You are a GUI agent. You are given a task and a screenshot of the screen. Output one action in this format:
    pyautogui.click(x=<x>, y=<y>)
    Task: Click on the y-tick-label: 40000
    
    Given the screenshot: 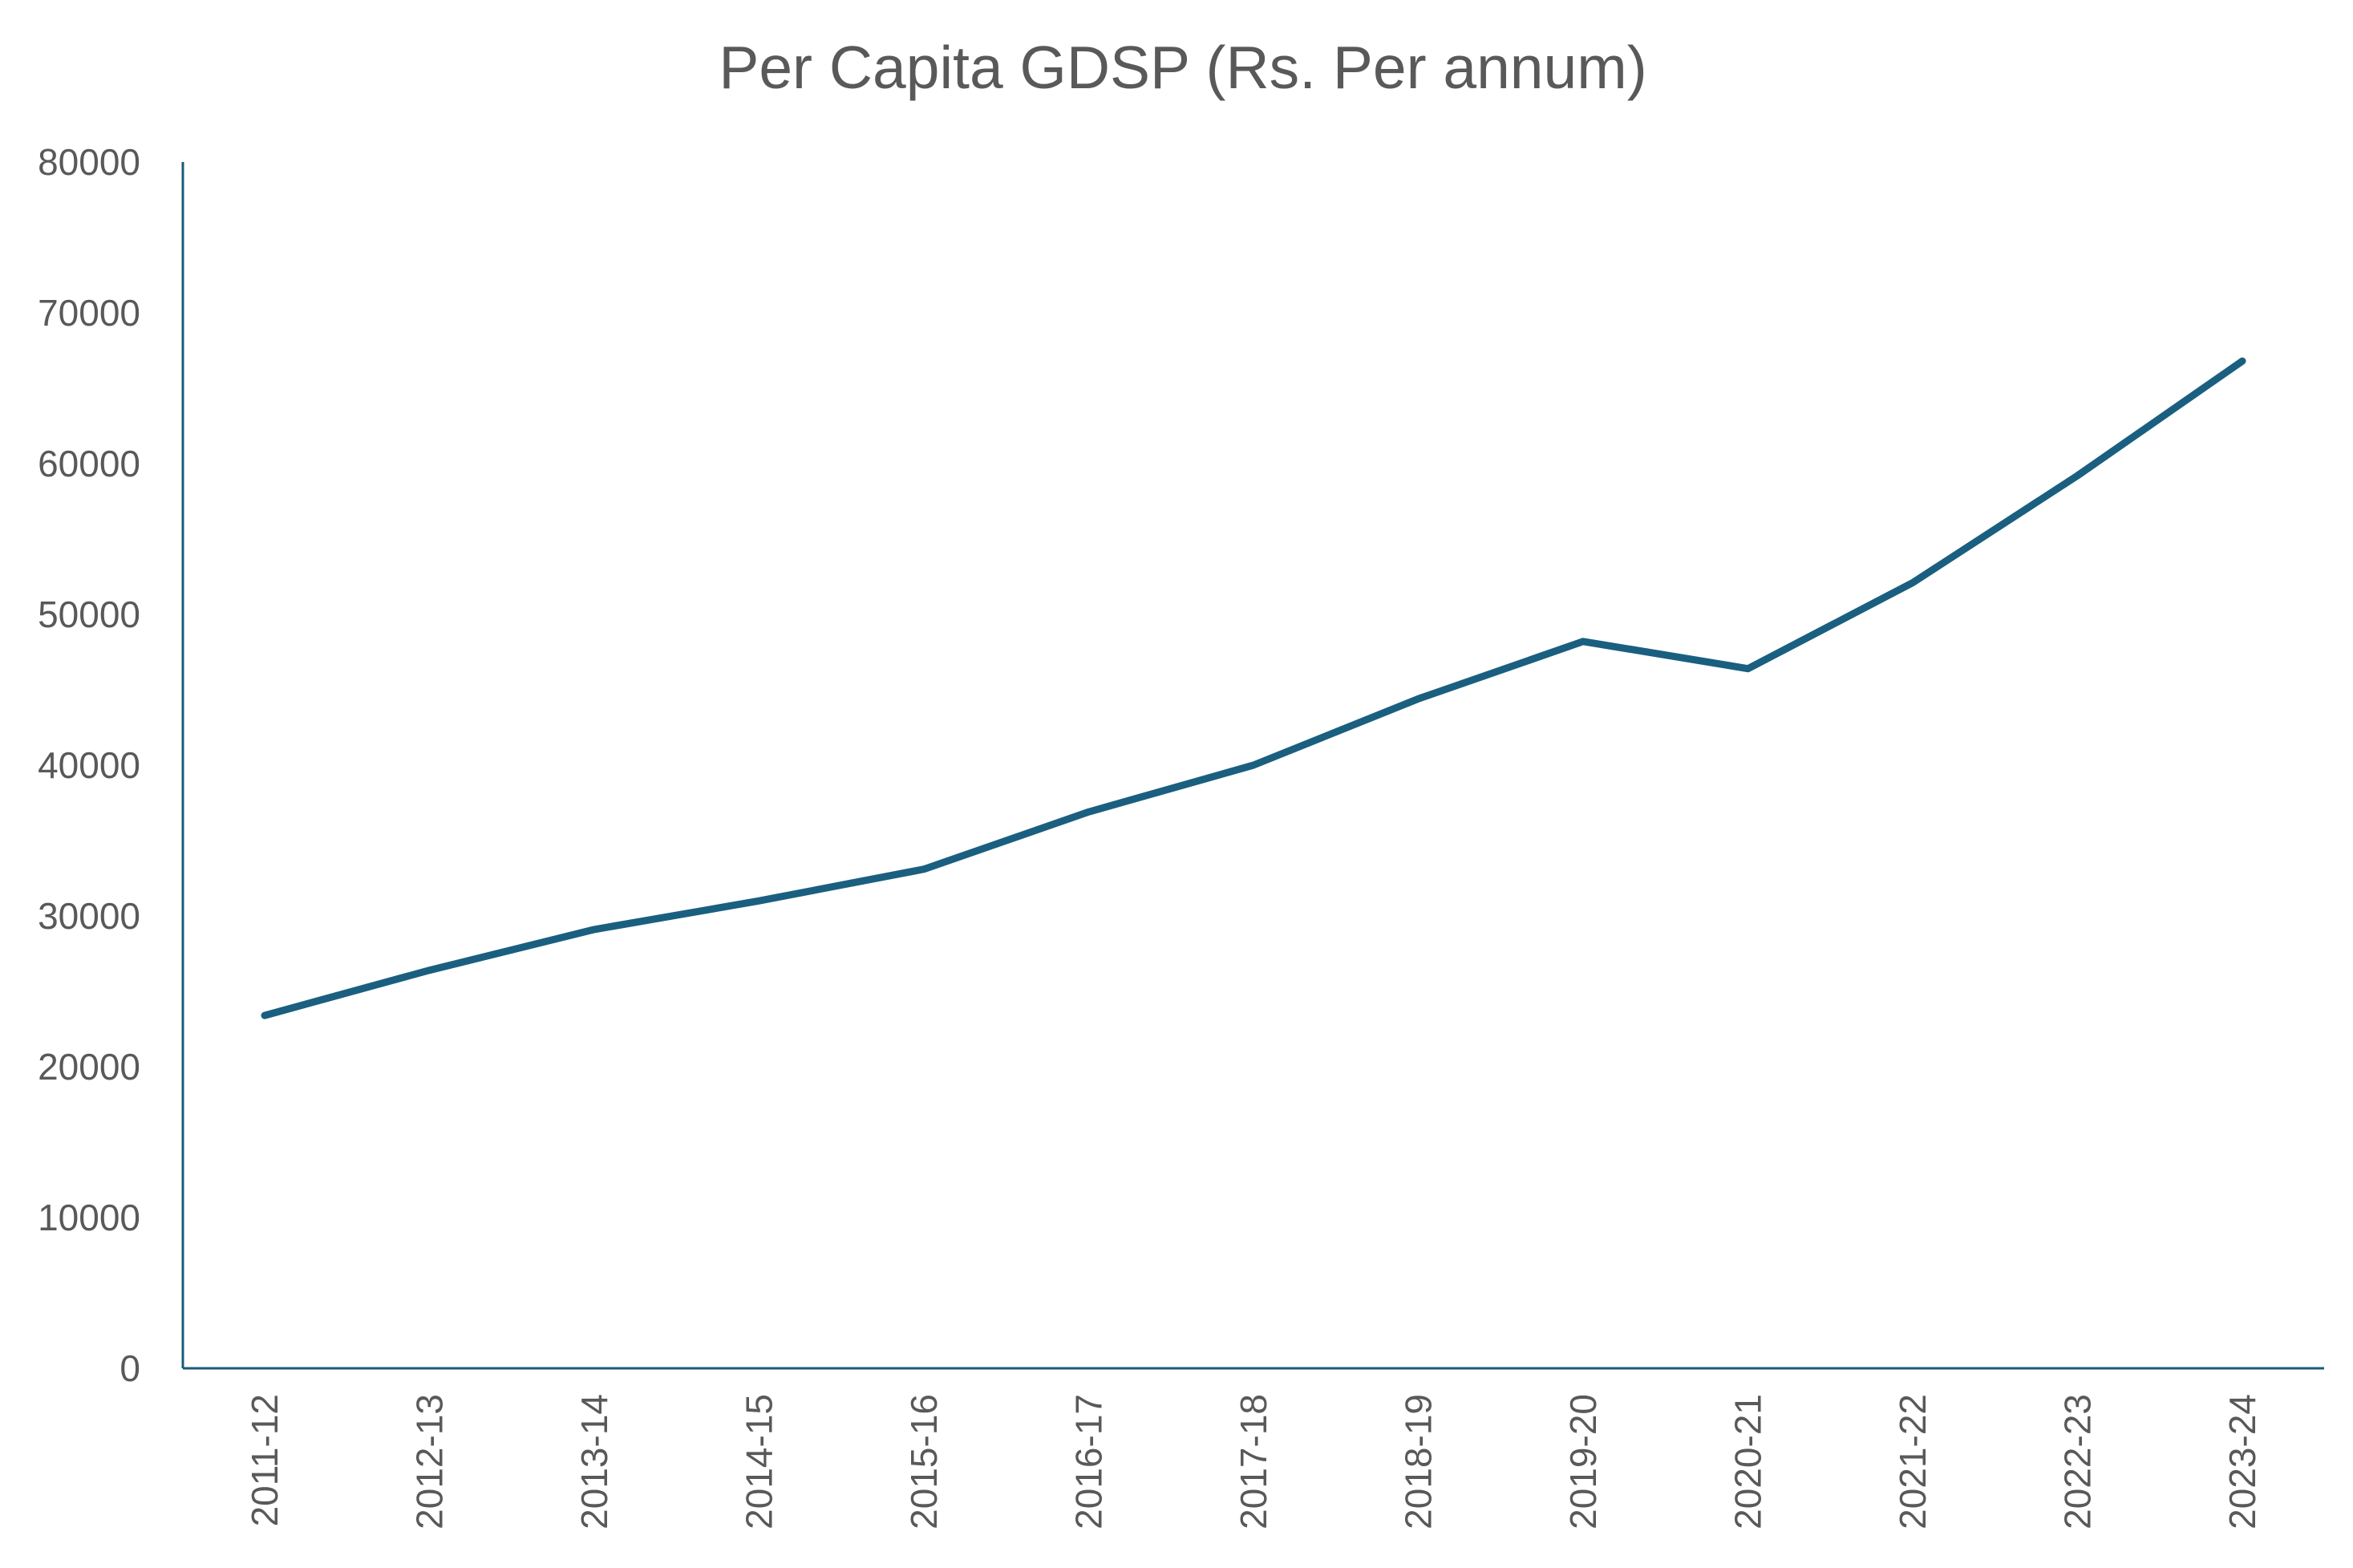 What is the action you would take?
    pyautogui.click(x=89, y=765)
    